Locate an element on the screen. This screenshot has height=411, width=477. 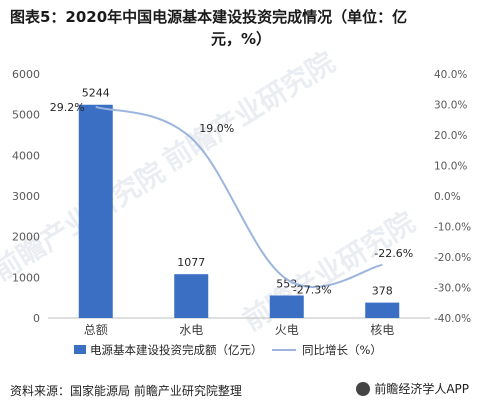
legend-bar-label: 电源基本建设投资完成额（亿元） is located at coordinates (176, 350).